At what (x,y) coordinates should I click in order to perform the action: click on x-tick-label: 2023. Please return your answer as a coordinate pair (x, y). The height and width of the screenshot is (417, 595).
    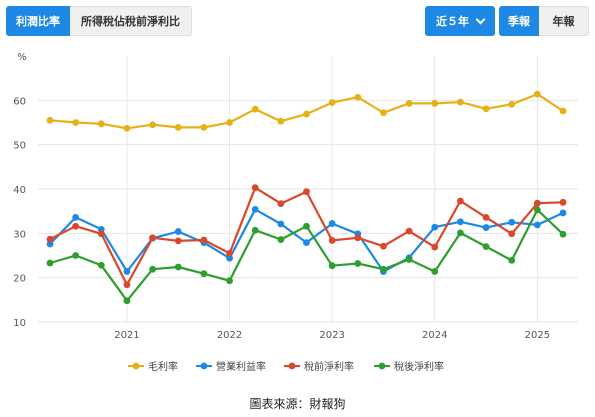
    Looking at the image, I should click on (331, 335).